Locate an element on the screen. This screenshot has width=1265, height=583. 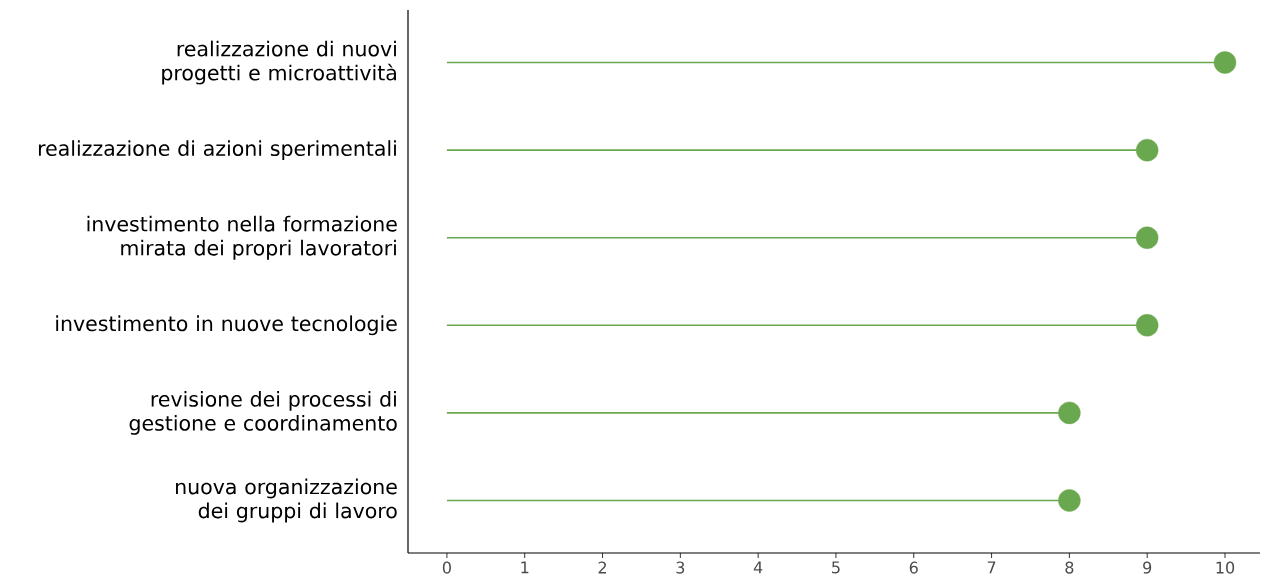
y-tick-label: nuova organizzazione dei gruppi di lavoro is located at coordinates (286, 500).